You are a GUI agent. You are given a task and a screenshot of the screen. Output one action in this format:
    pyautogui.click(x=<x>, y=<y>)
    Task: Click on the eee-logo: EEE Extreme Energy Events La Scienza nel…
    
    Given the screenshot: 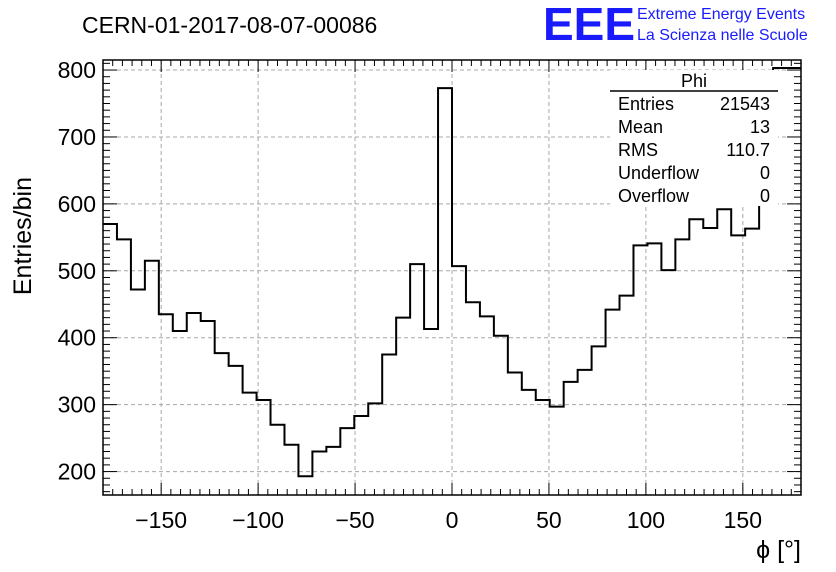 What is the action you would take?
    pyautogui.click(x=675, y=25)
    